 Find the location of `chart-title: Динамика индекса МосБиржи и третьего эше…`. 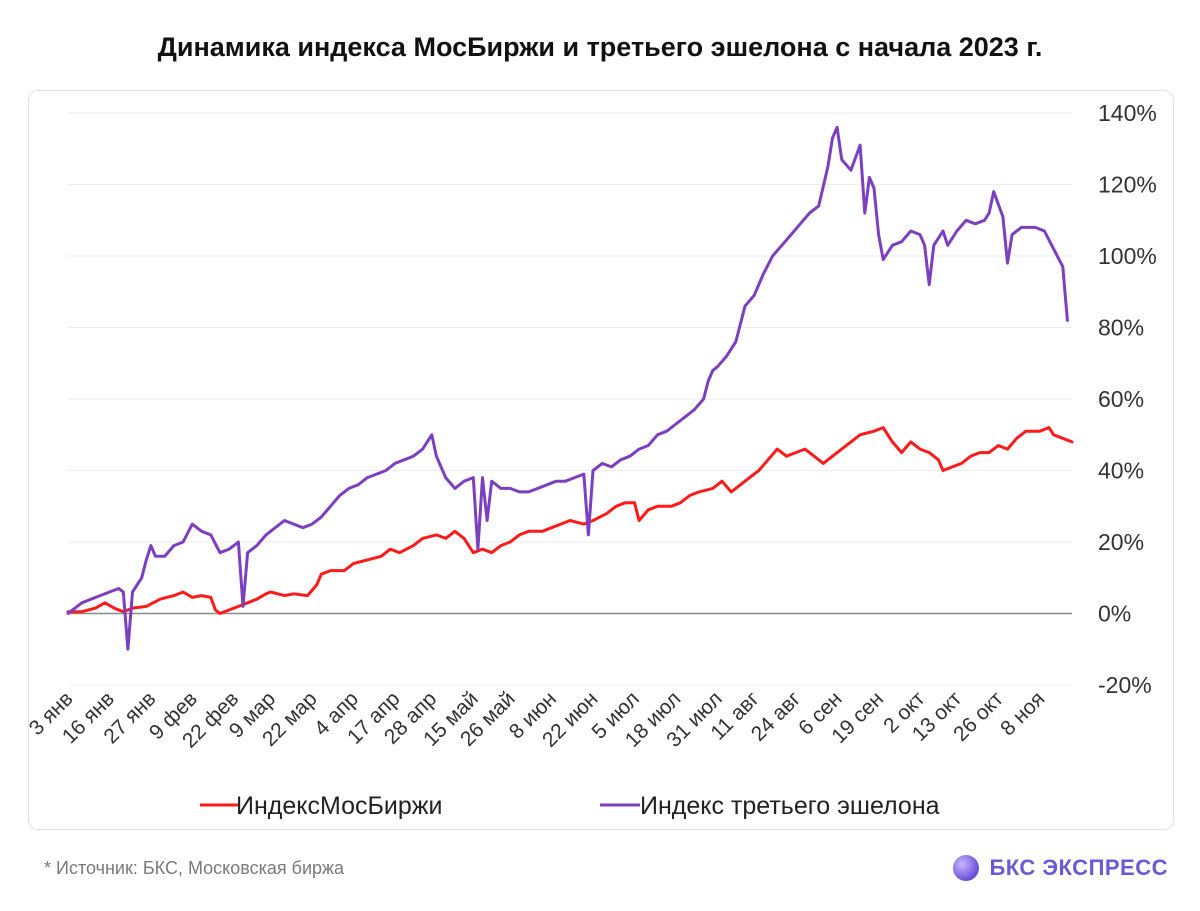

chart-title: Динамика индекса МосБиржи и третьего эше… is located at coordinates (600, 47).